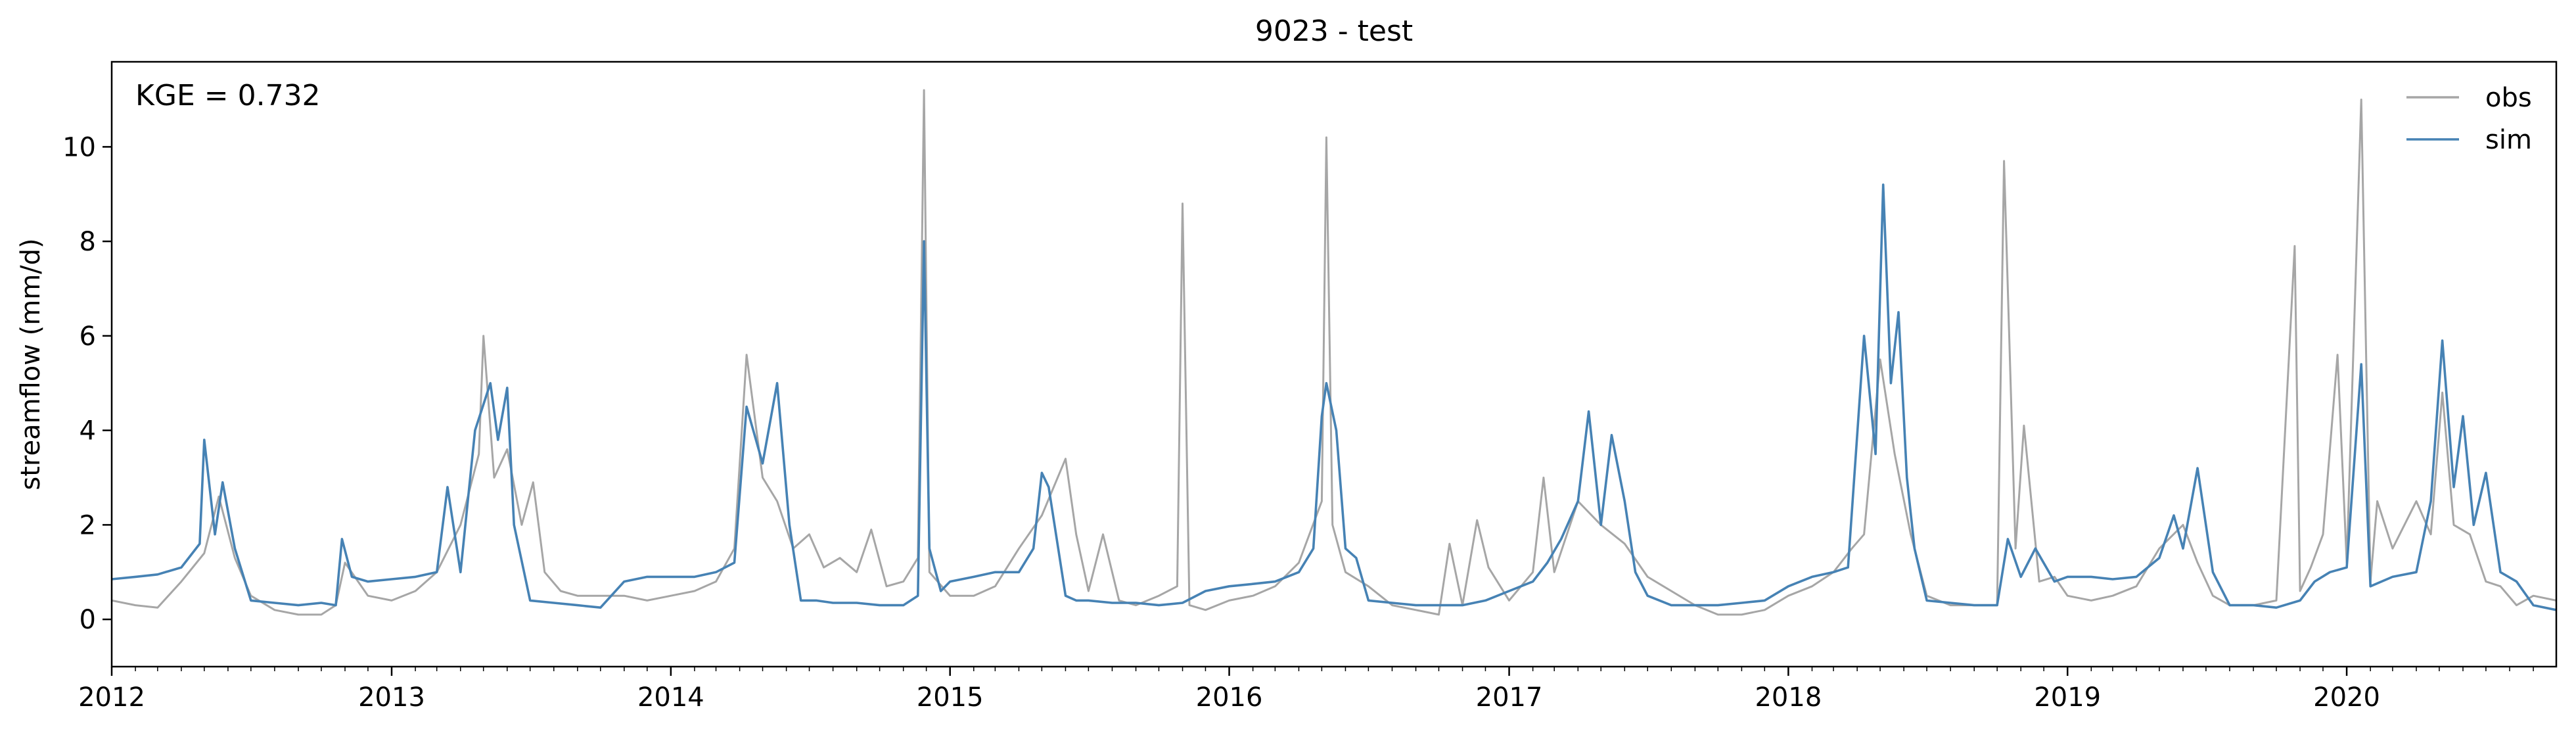  What do you see at coordinates (228, 96) in the screenshot?
I see `kge-annotation: KGE = 0.732` at bounding box center [228, 96].